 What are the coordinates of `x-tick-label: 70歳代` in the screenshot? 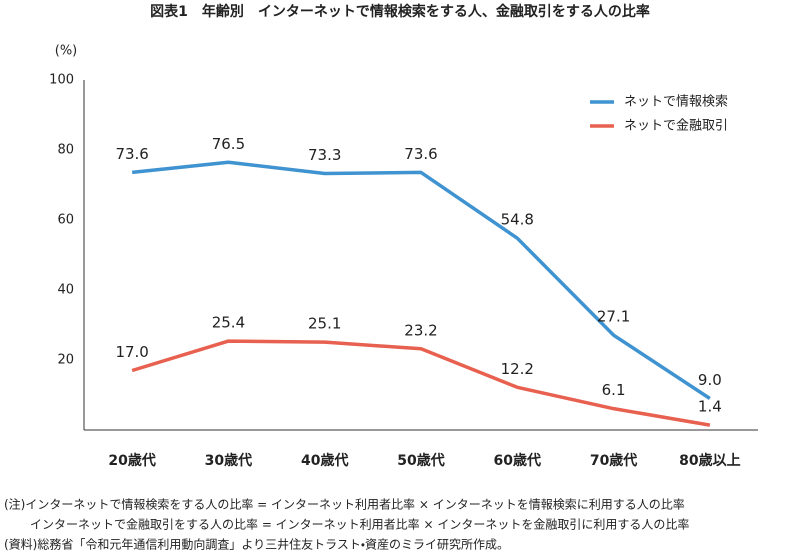 It's located at (613, 460).